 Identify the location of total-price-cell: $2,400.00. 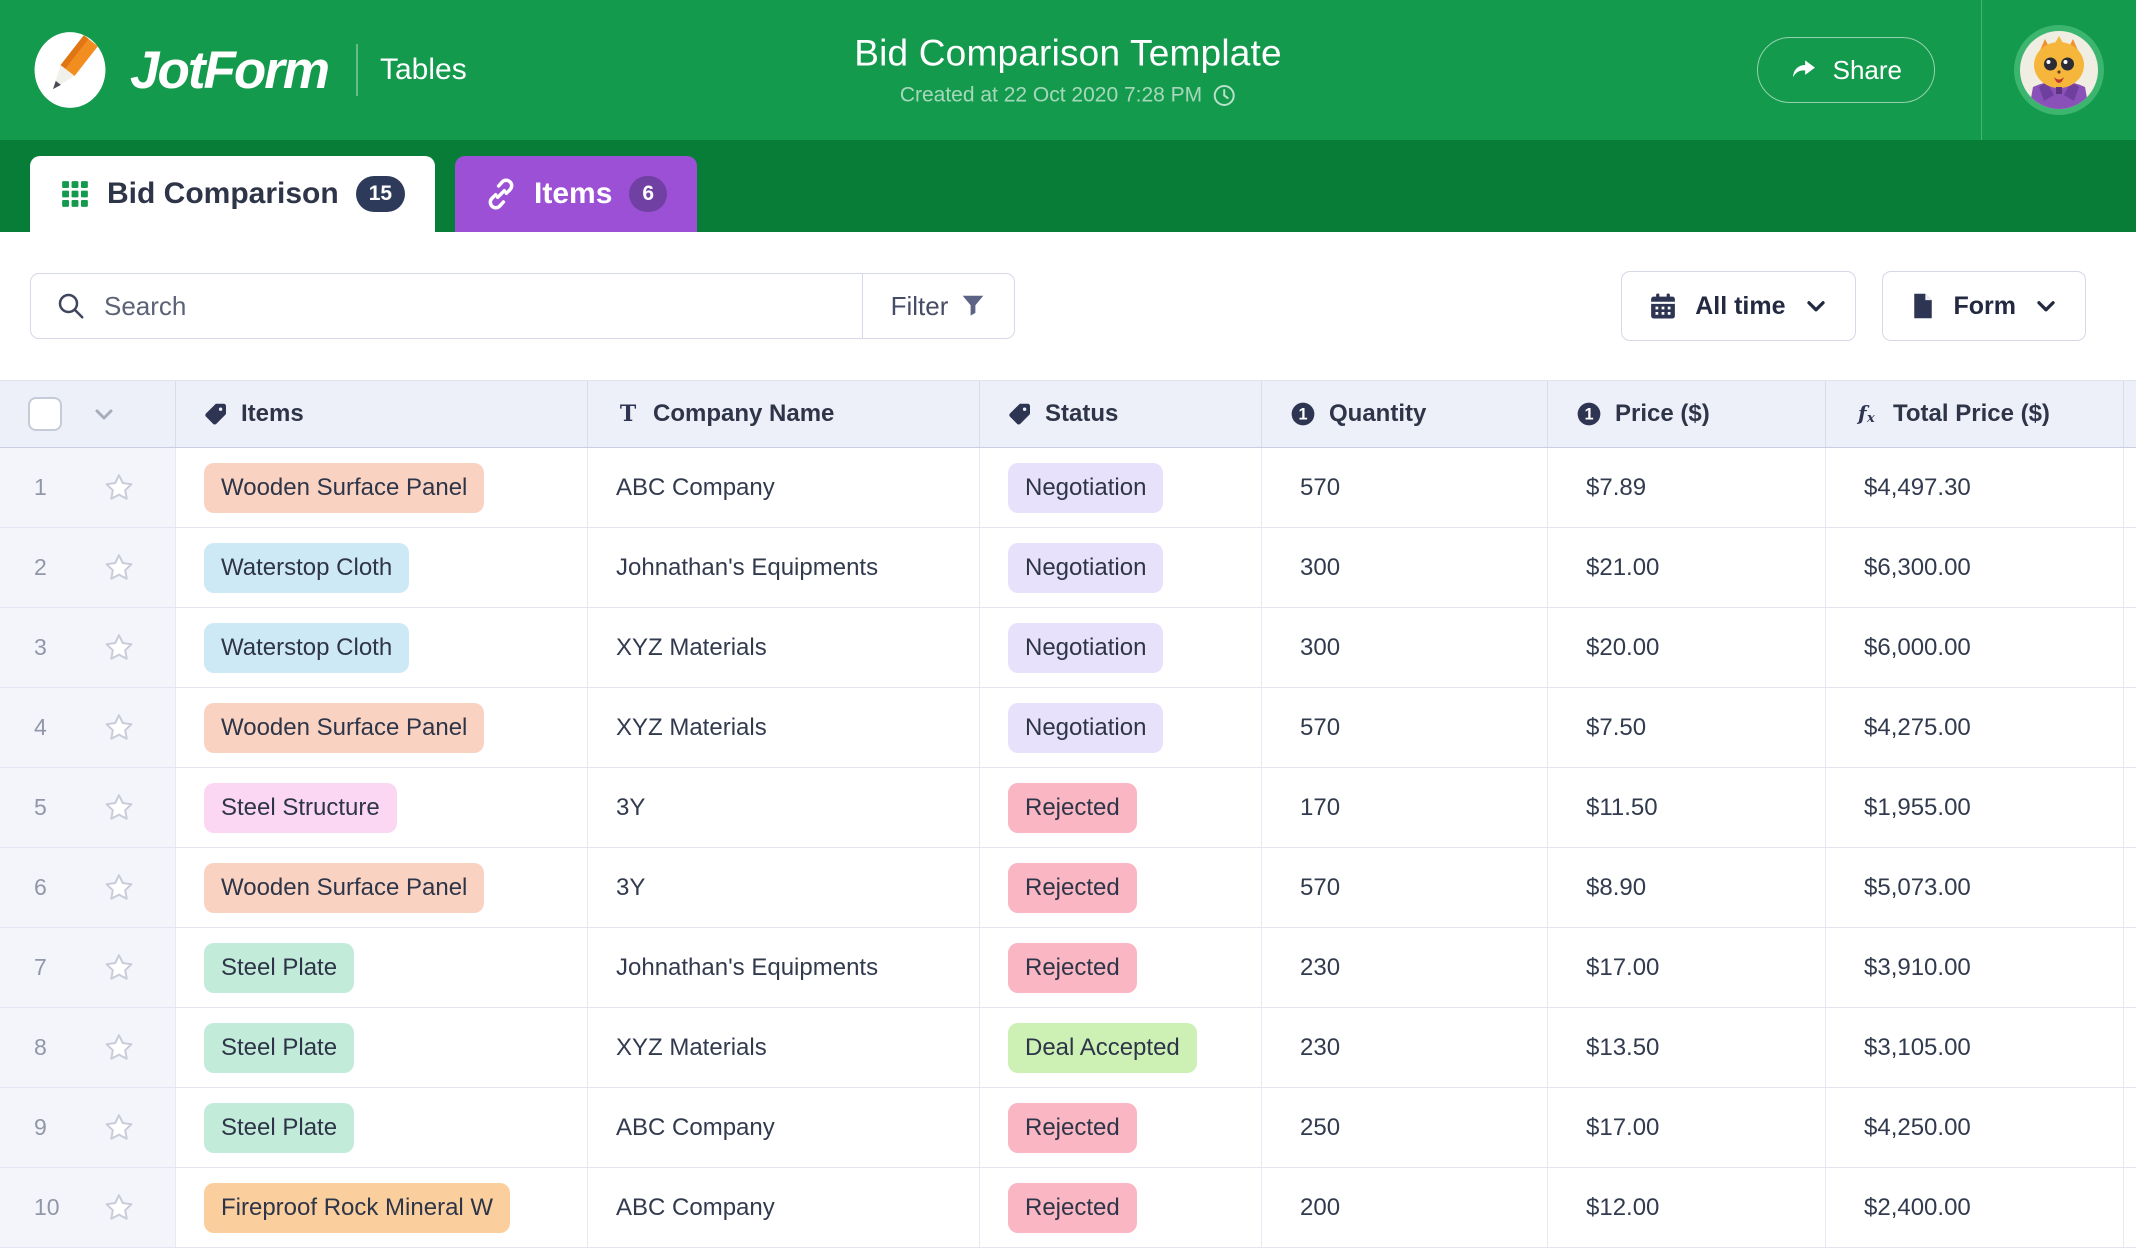
(1975, 1207).